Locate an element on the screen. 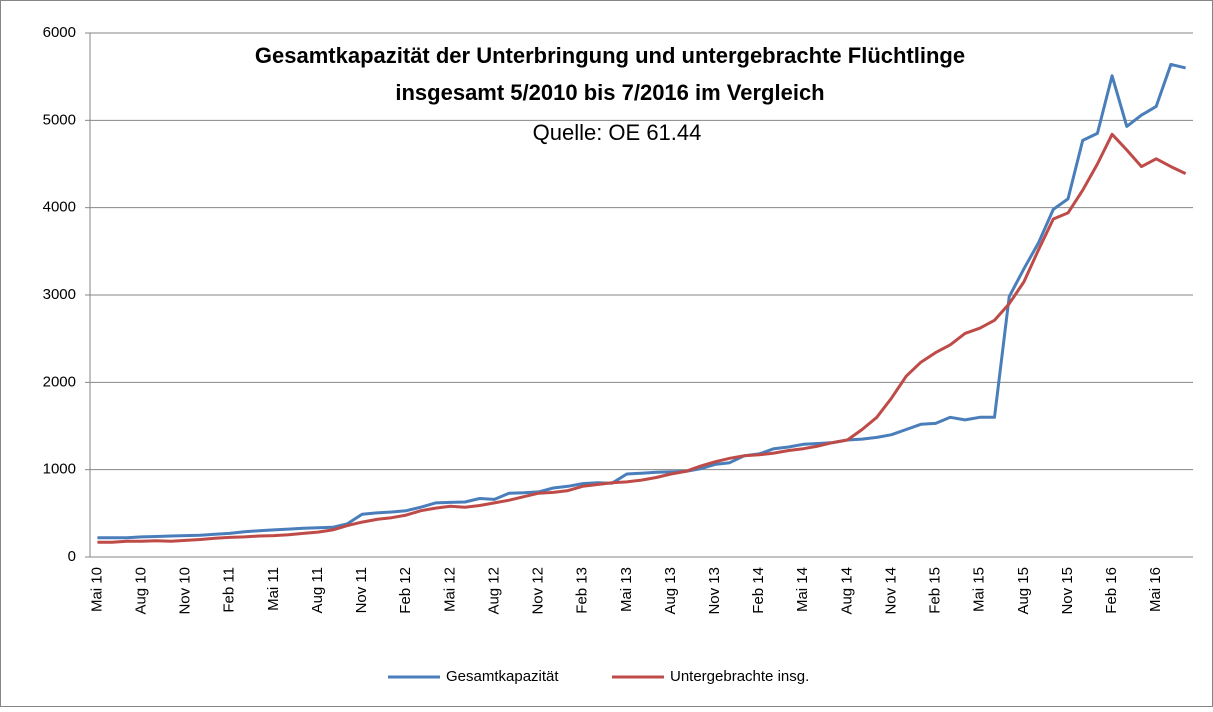 This screenshot has width=1213, height=712. x-tick-label: Mai 11 is located at coordinates (273, 589).